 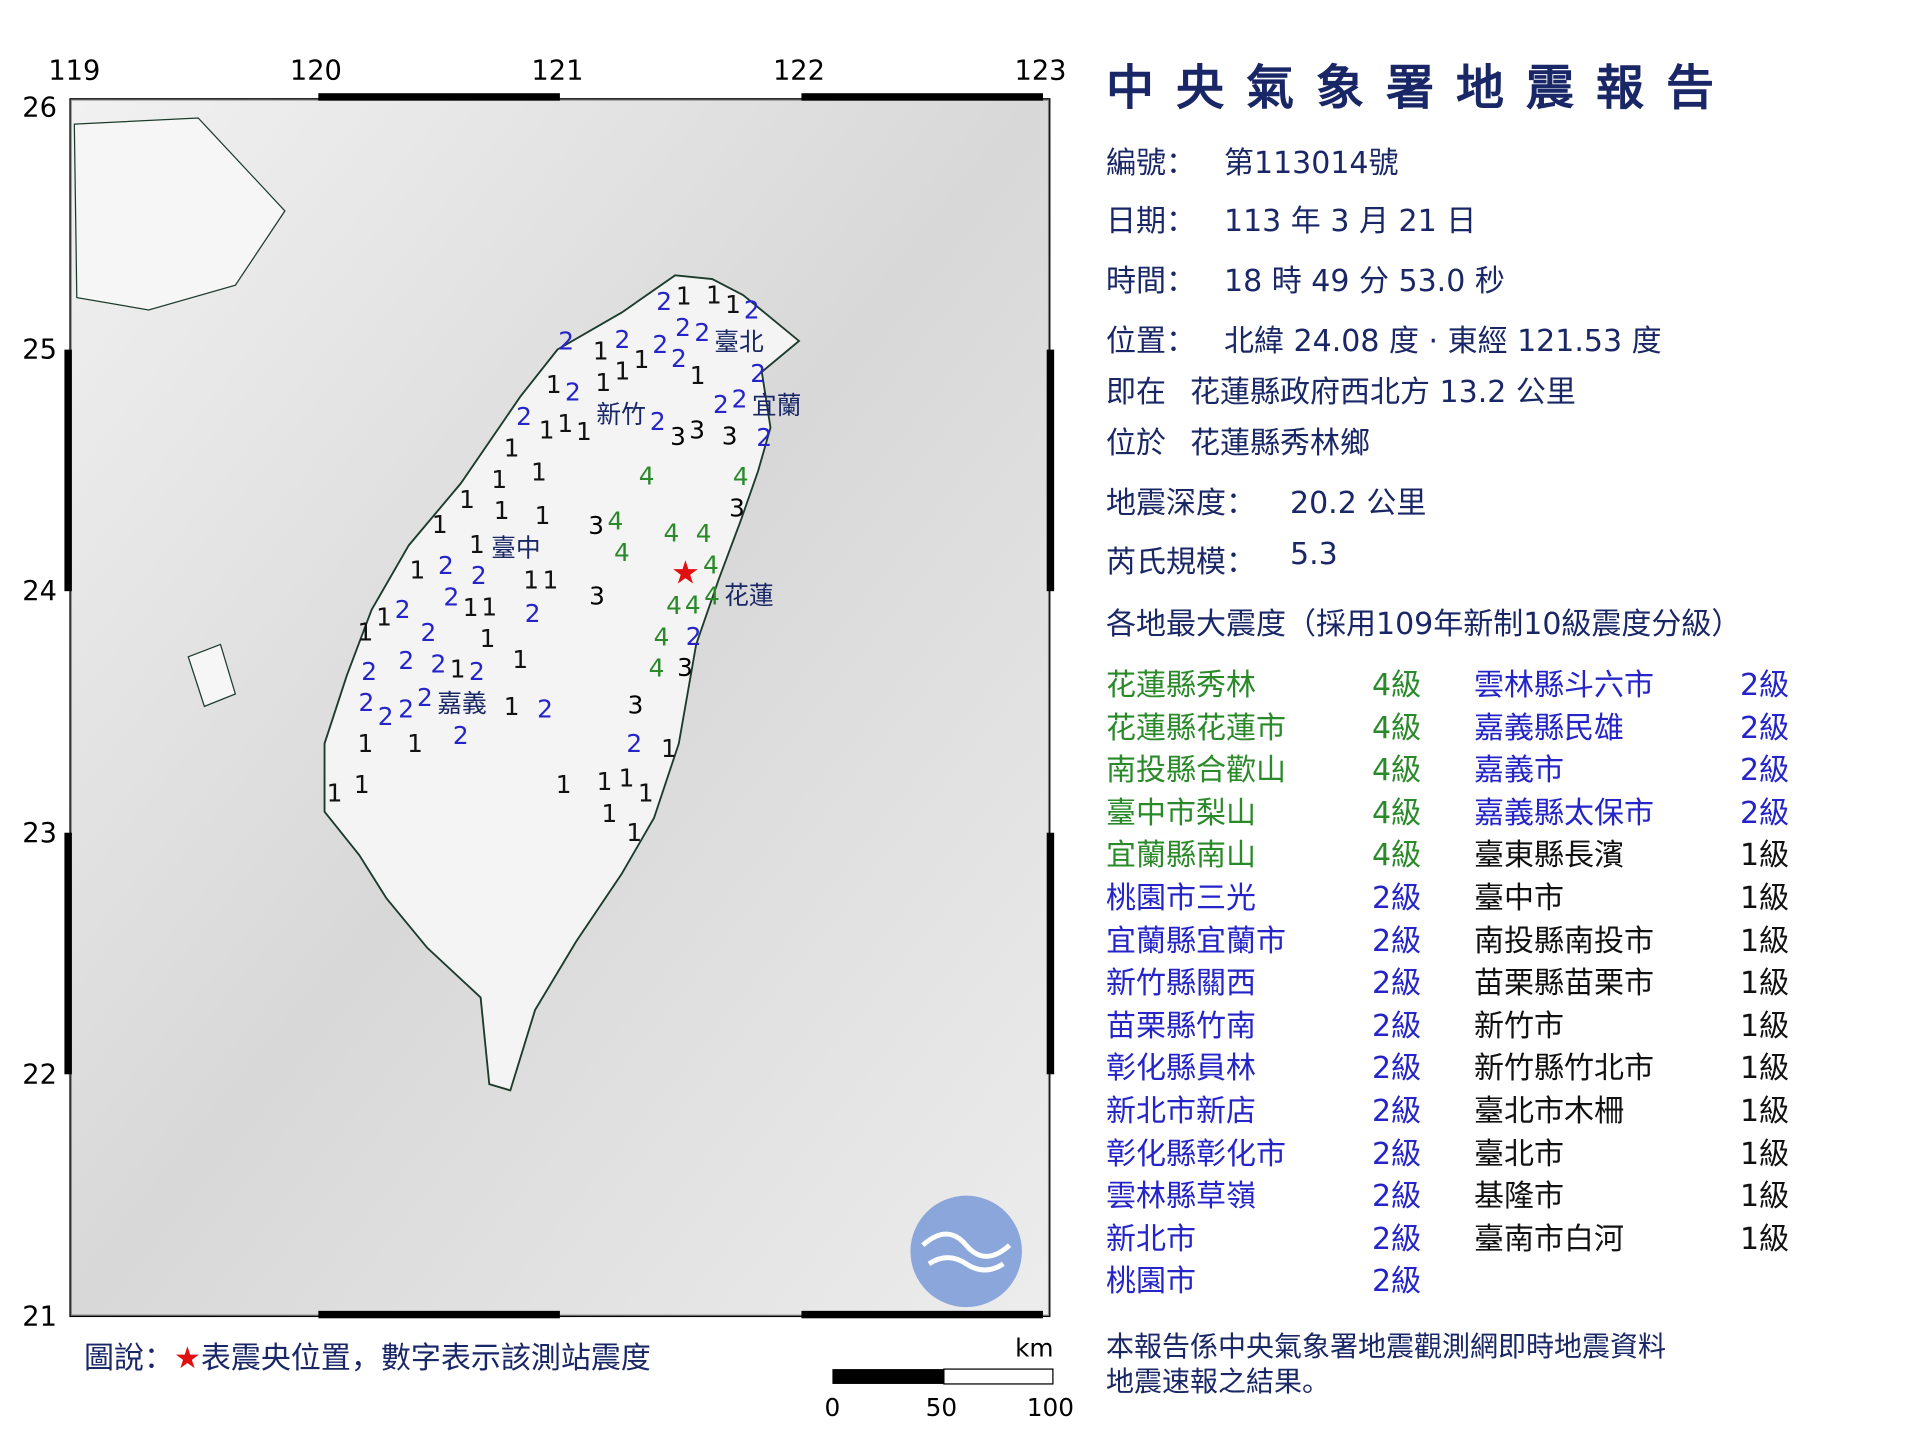 I want to click on intensity-place: 花蓮縣花蓮市, so click(x=1196, y=728).